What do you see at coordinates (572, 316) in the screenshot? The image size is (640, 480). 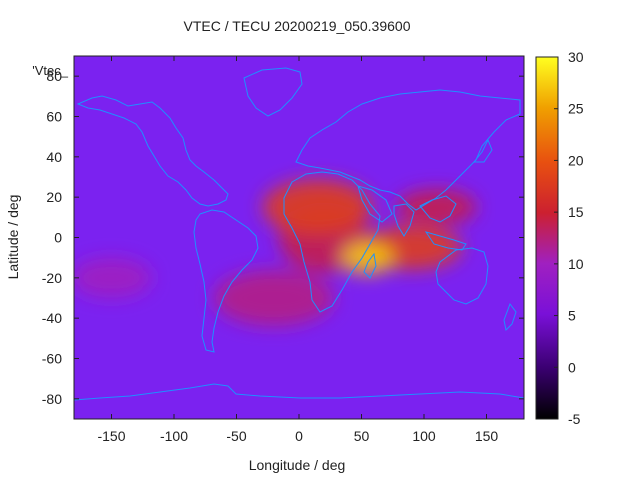 I see `colorbar-tick-label: 5` at bounding box center [572, 316].